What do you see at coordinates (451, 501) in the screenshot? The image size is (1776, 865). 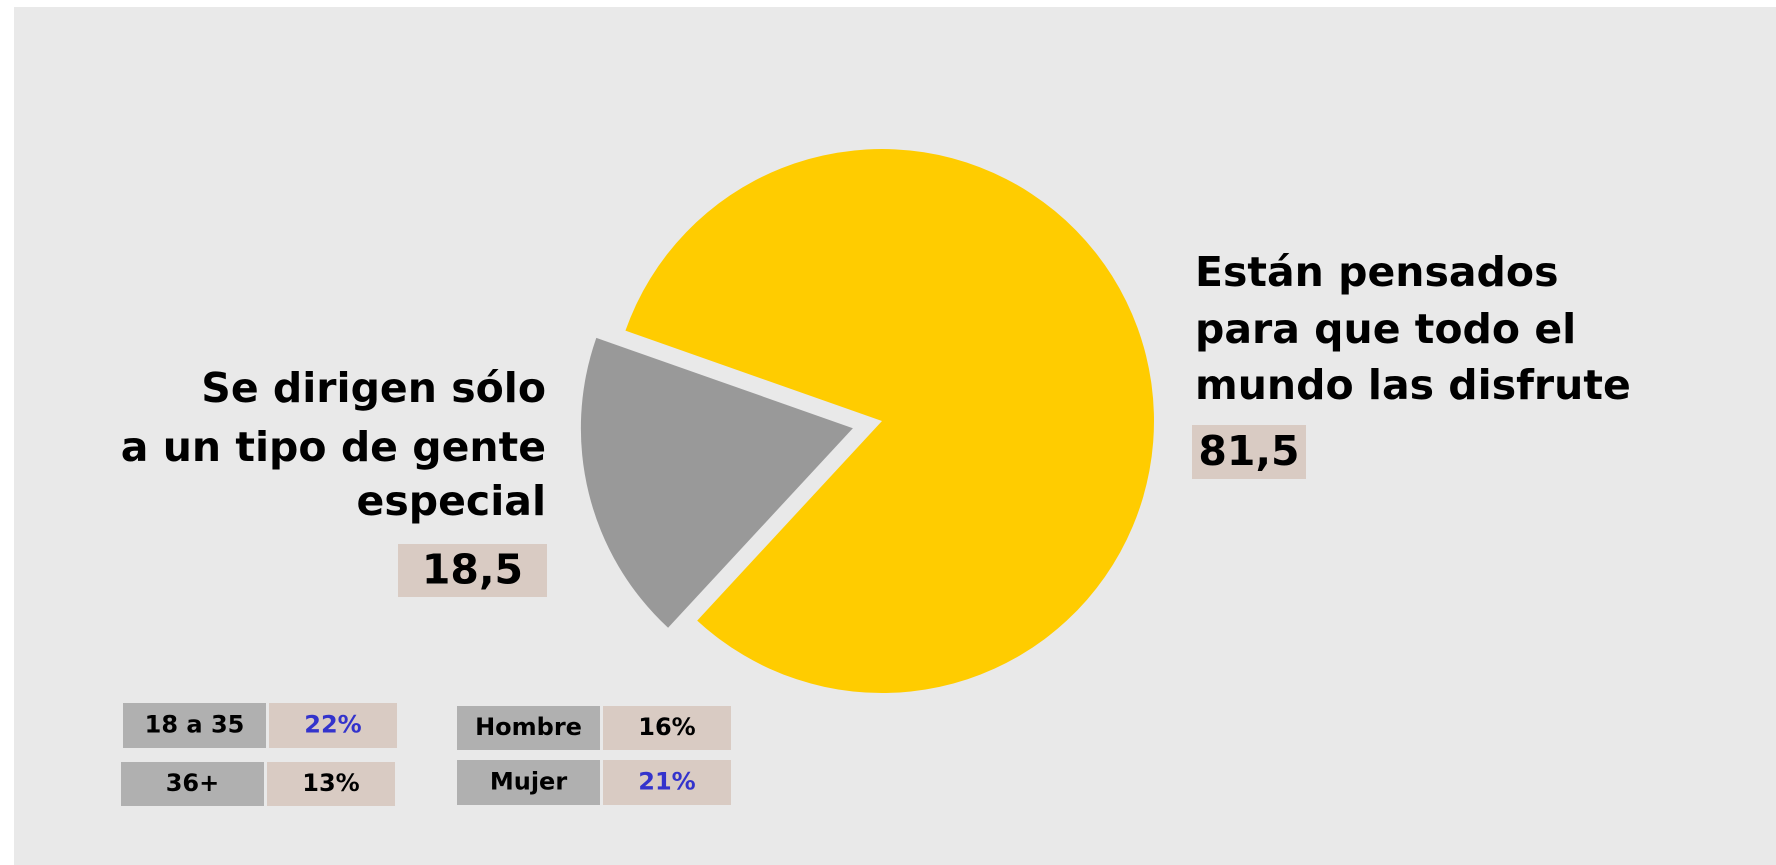 I see `slice-label: especial` at bounding box center [451, 501].